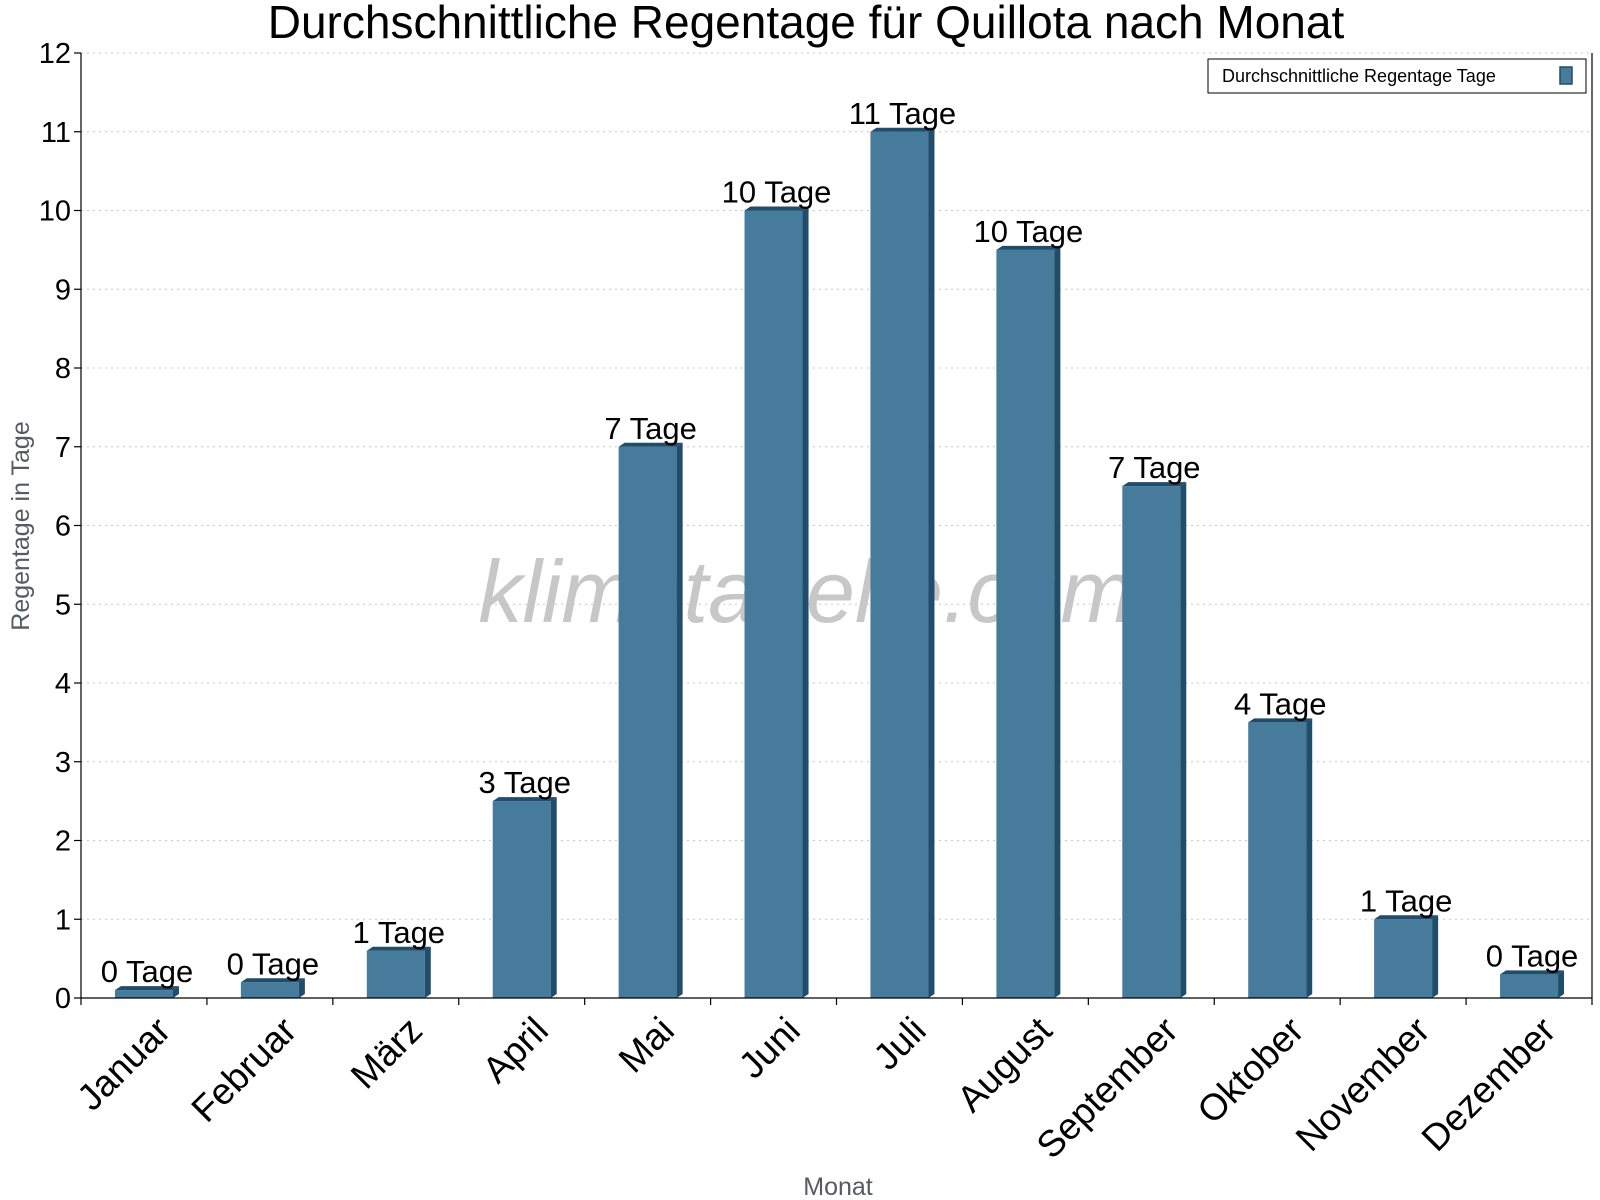  I want to click on y-tick-label: 2, so click(63, 842).